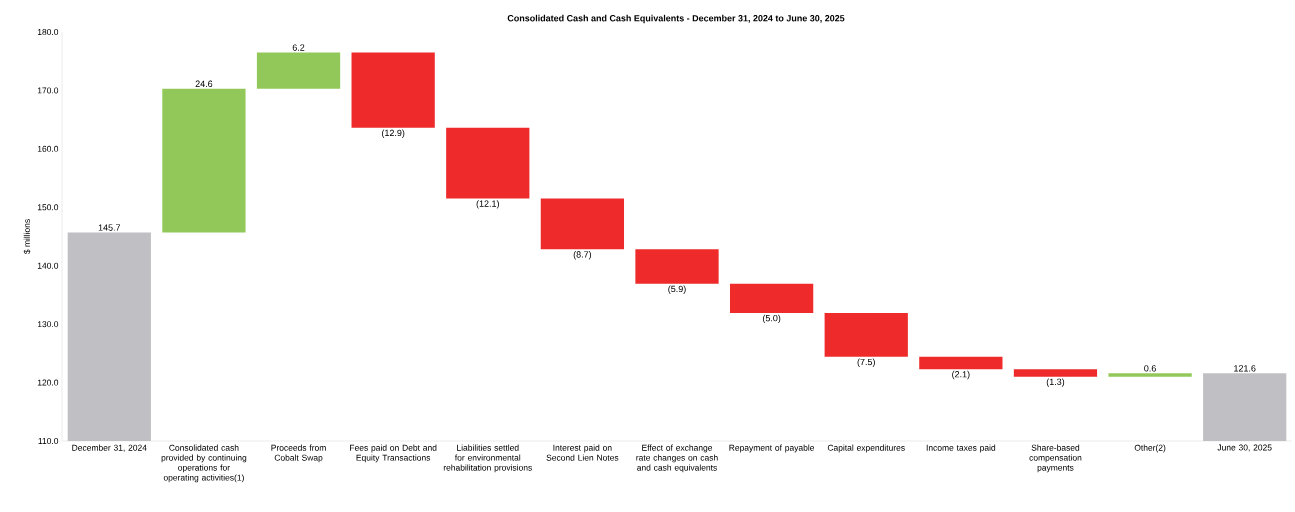 The height and width of the screenshot is (512, 1295). What do you see at coordinates (1055, 382) in the screenshot?
I see `data-label: (1.3)` at bounding box center [1055, 382].